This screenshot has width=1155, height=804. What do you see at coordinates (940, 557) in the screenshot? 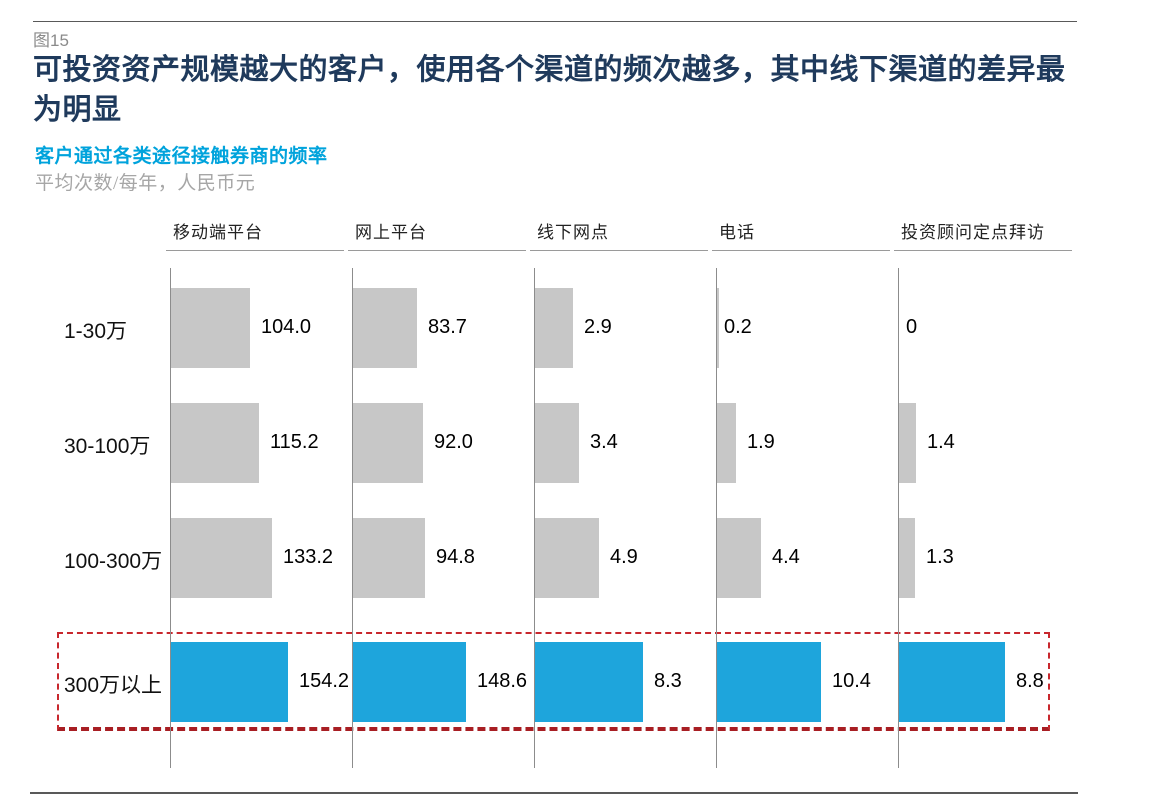
I see `bar-value-label: 1.3` at bounding box center [940, 557].